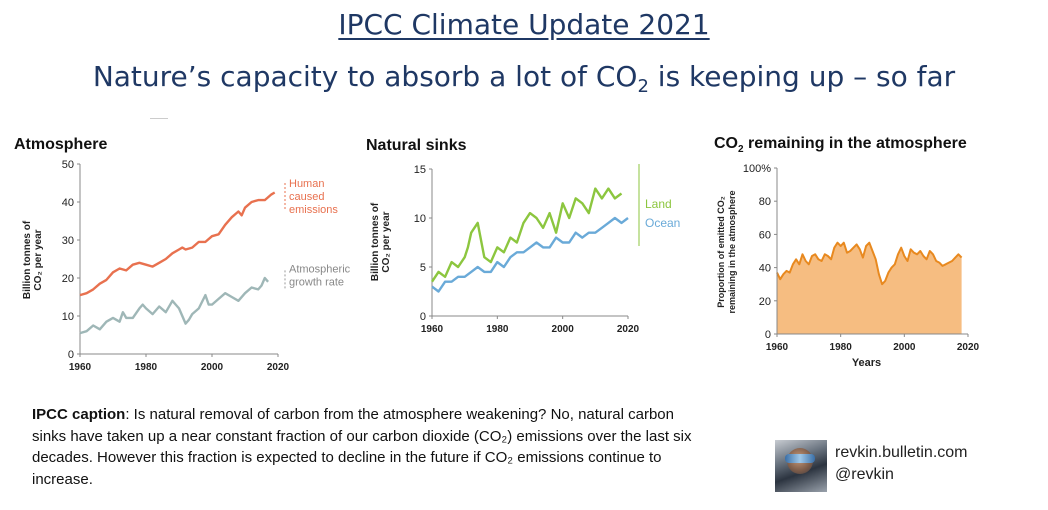 This screenshot has height=510, width=1048. Describe the element at coordinates (765, 202) in the screenshot. I see `y-tick-label: 80` at that location.